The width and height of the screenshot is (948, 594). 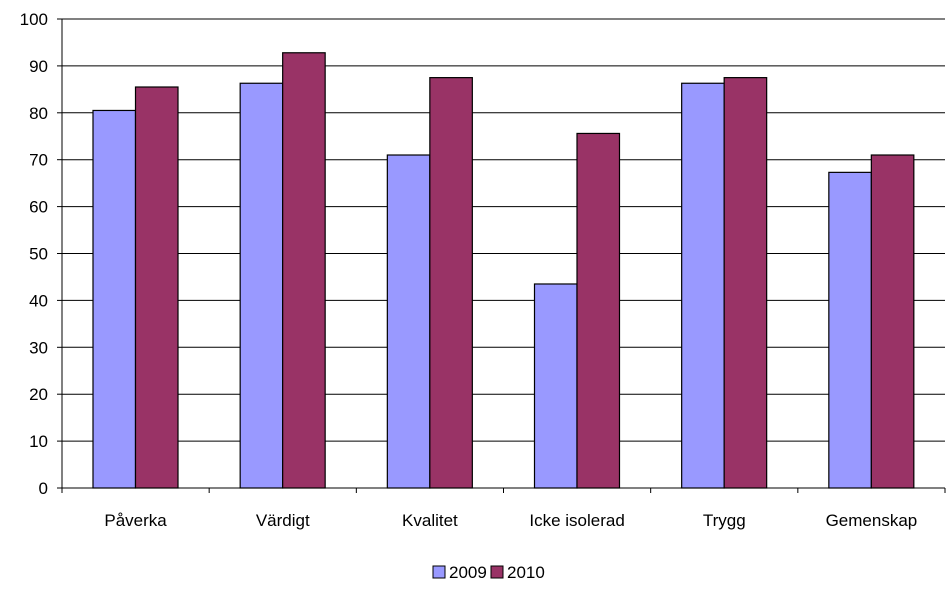 What do you see at coordinates (38, 254) in the screenshot?
I see `y-tick-label: 50` at bounding box center [38, 254].